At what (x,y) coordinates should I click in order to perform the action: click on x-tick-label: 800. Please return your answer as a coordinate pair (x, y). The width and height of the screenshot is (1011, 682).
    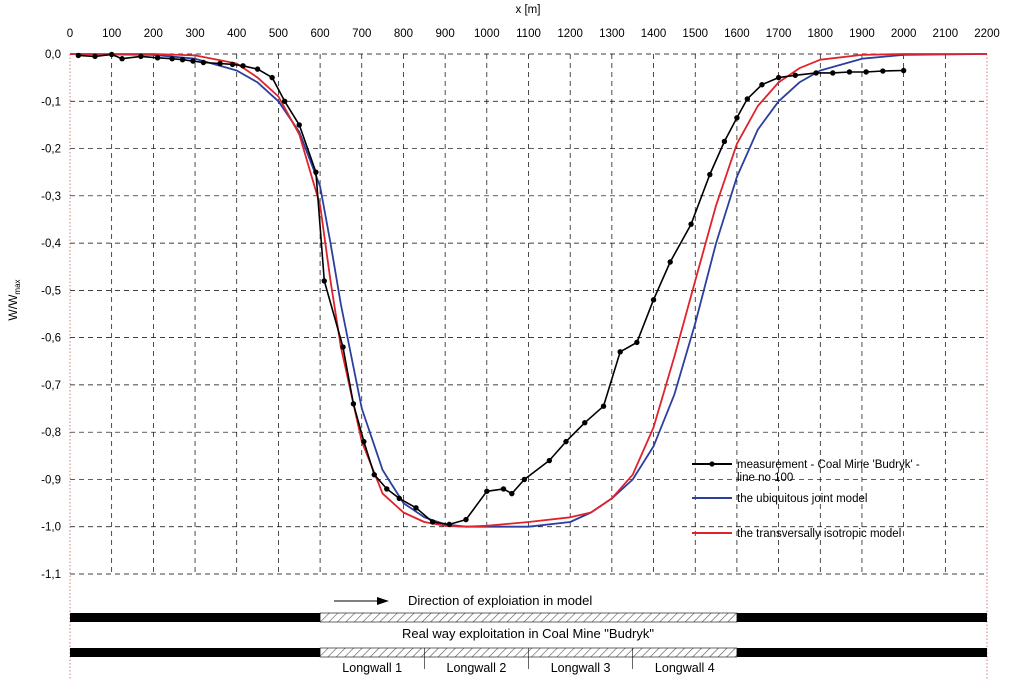
    Looking at the image, I should click on (403, 34).